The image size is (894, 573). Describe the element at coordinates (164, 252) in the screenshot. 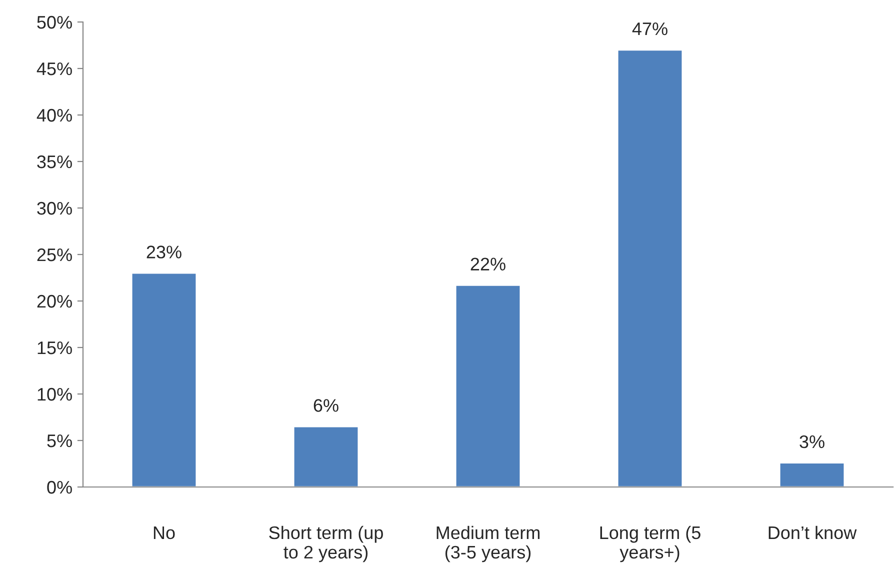

I see `data-label: 23%` at that location.